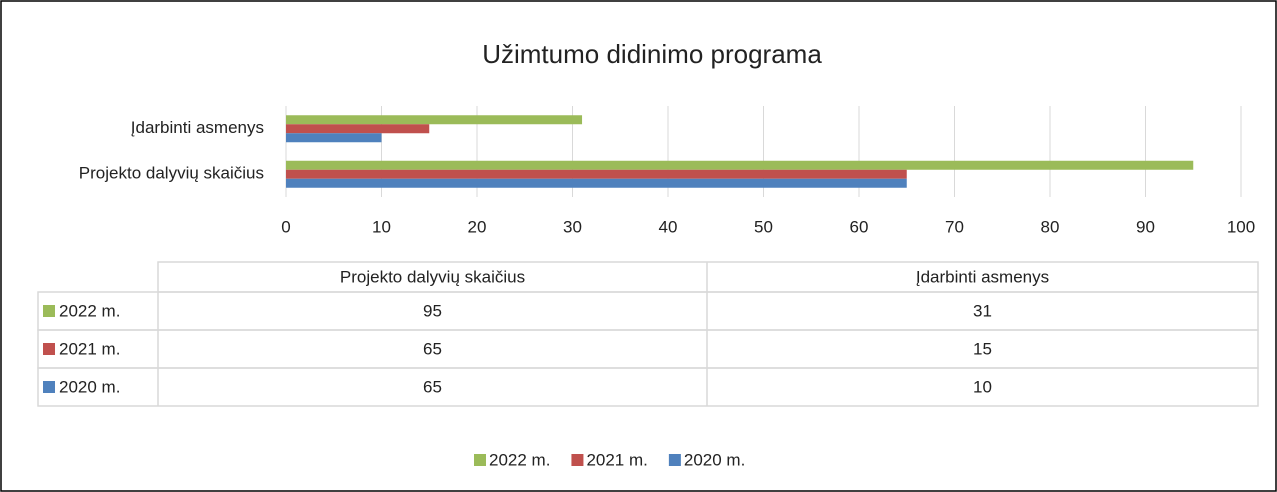  Describe the element at coordinates (477, 226) in the screenshot. I see `x-tick-label: 20` at that location.